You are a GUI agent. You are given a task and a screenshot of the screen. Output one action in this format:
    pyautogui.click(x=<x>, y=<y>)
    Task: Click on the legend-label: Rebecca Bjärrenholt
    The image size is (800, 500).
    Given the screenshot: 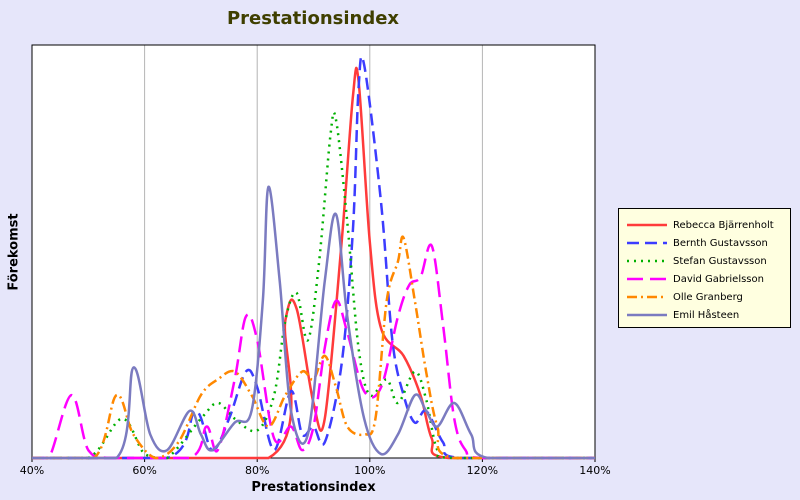 What is the action you would take?
    pyautogui.click(x=723, y=225)
    